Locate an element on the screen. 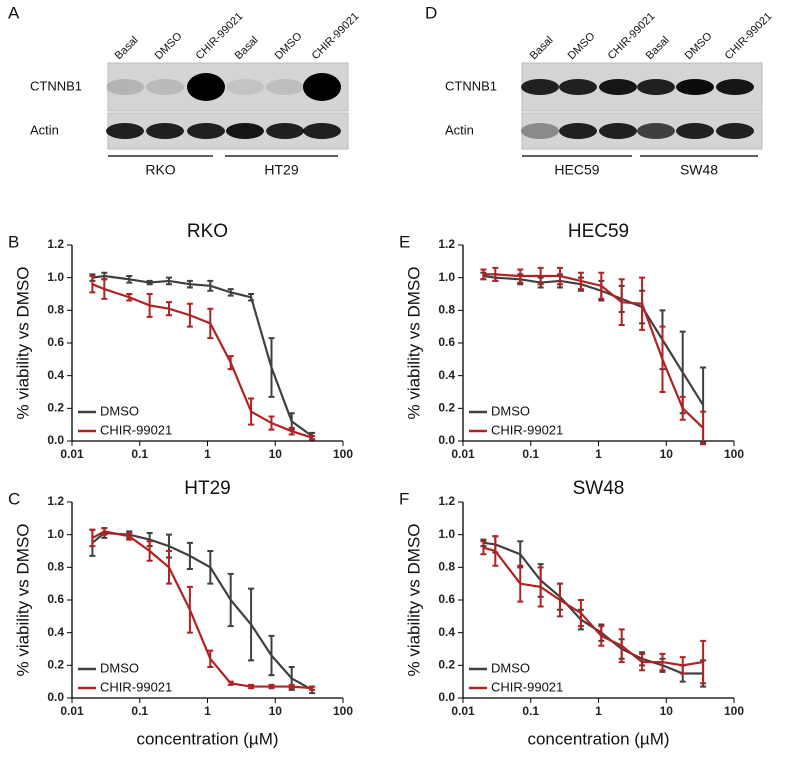 This screenshot has height=757, width=800. x-tick-label: 100 is located at coordinates (734, 711).